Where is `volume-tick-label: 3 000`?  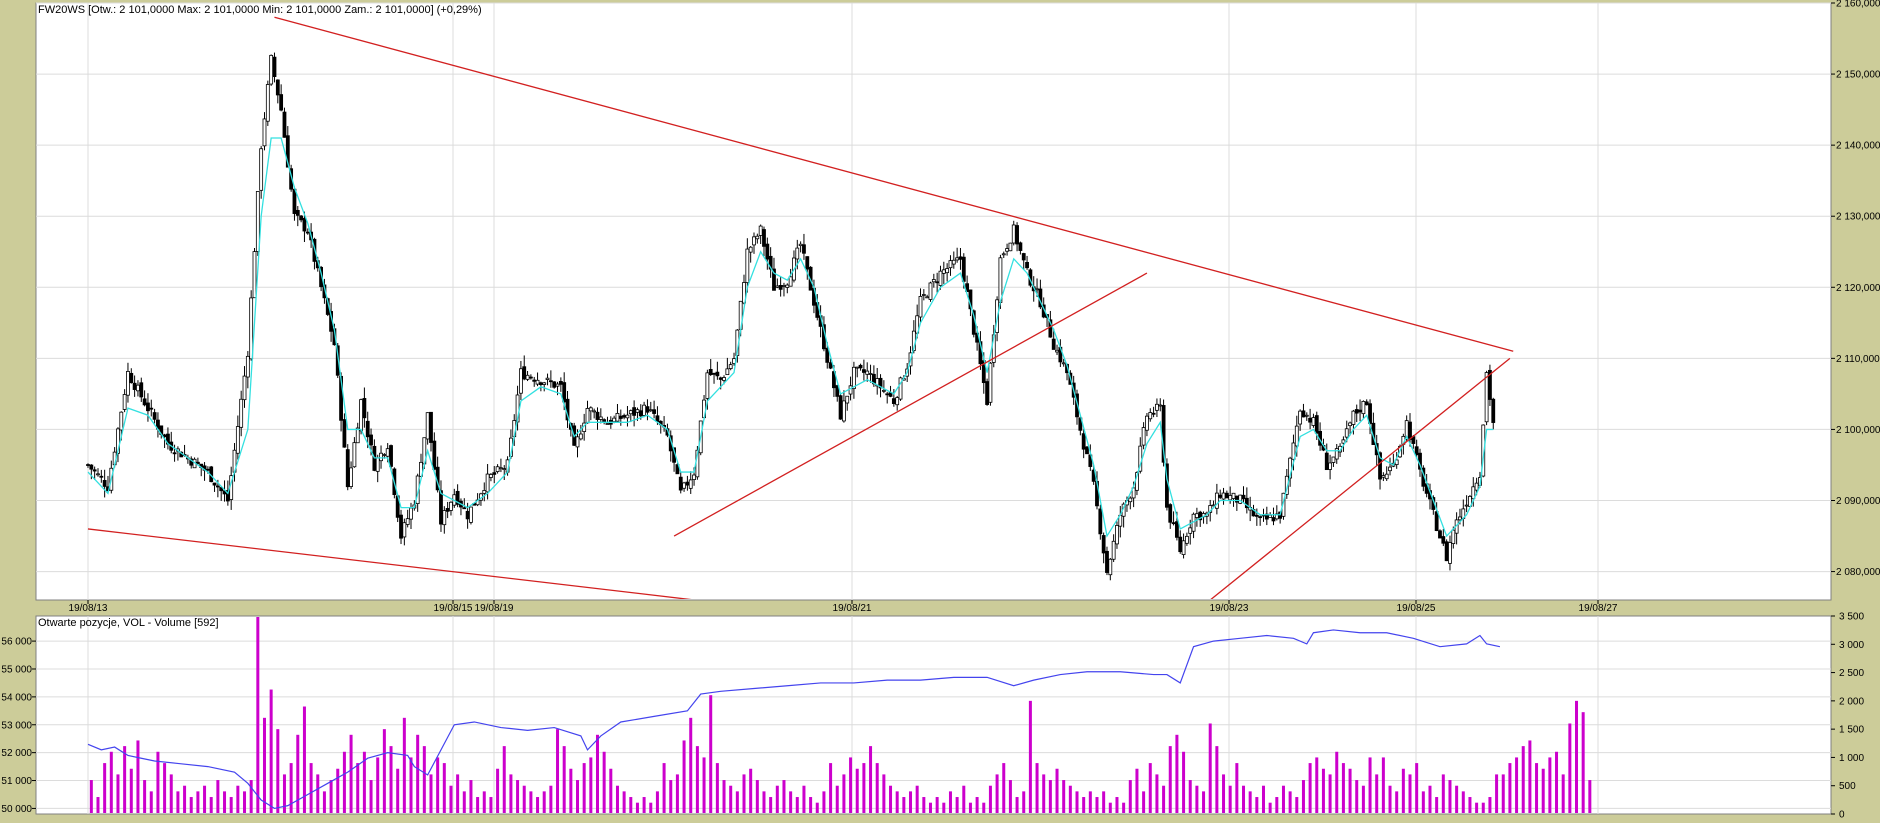
volume-tick-label: 3 000 is located at coordinates (1851, 645).